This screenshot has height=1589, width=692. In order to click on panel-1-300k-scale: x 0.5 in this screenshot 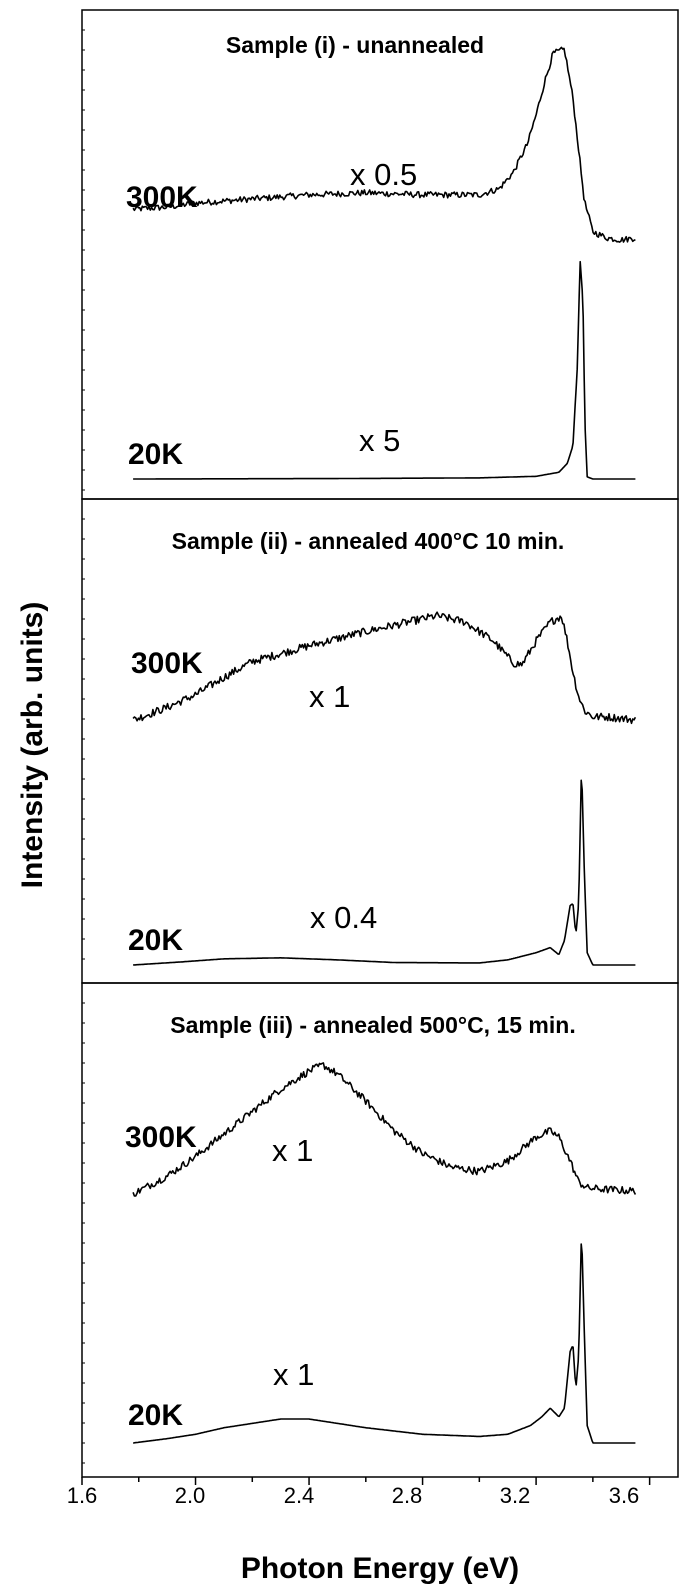, I will do `click(383, 174)`.